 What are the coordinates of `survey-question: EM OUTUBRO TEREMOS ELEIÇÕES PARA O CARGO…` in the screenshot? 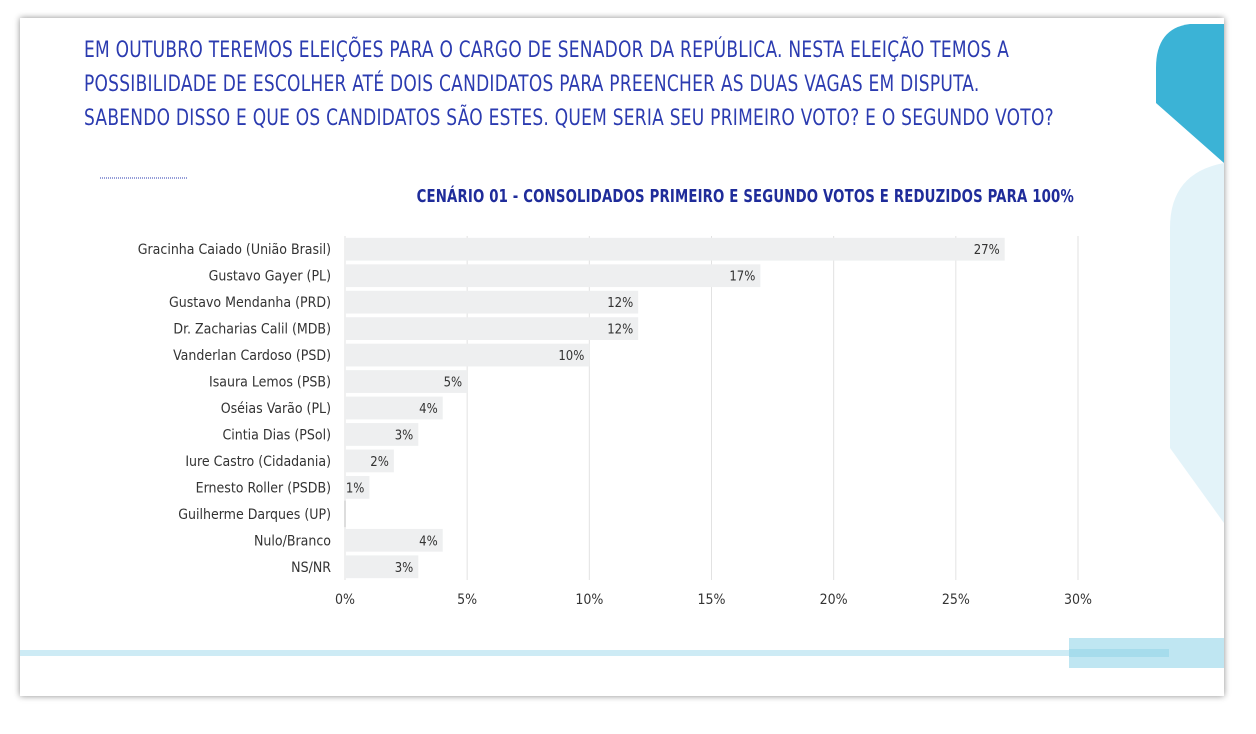 It's located at (569, 85).